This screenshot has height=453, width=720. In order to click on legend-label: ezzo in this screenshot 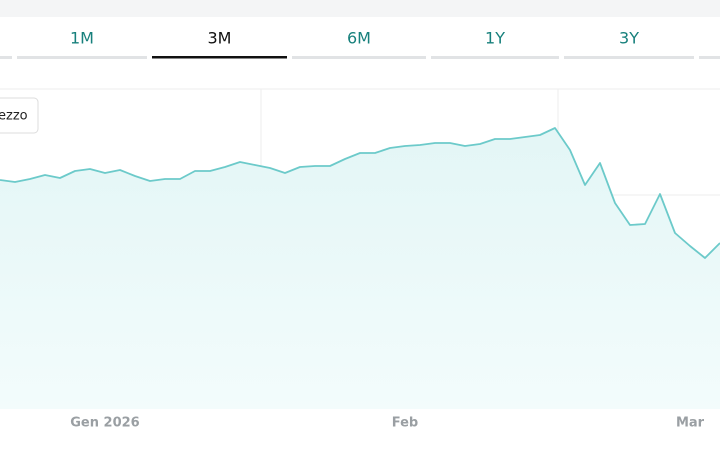, I will do `click(14, 116)`.